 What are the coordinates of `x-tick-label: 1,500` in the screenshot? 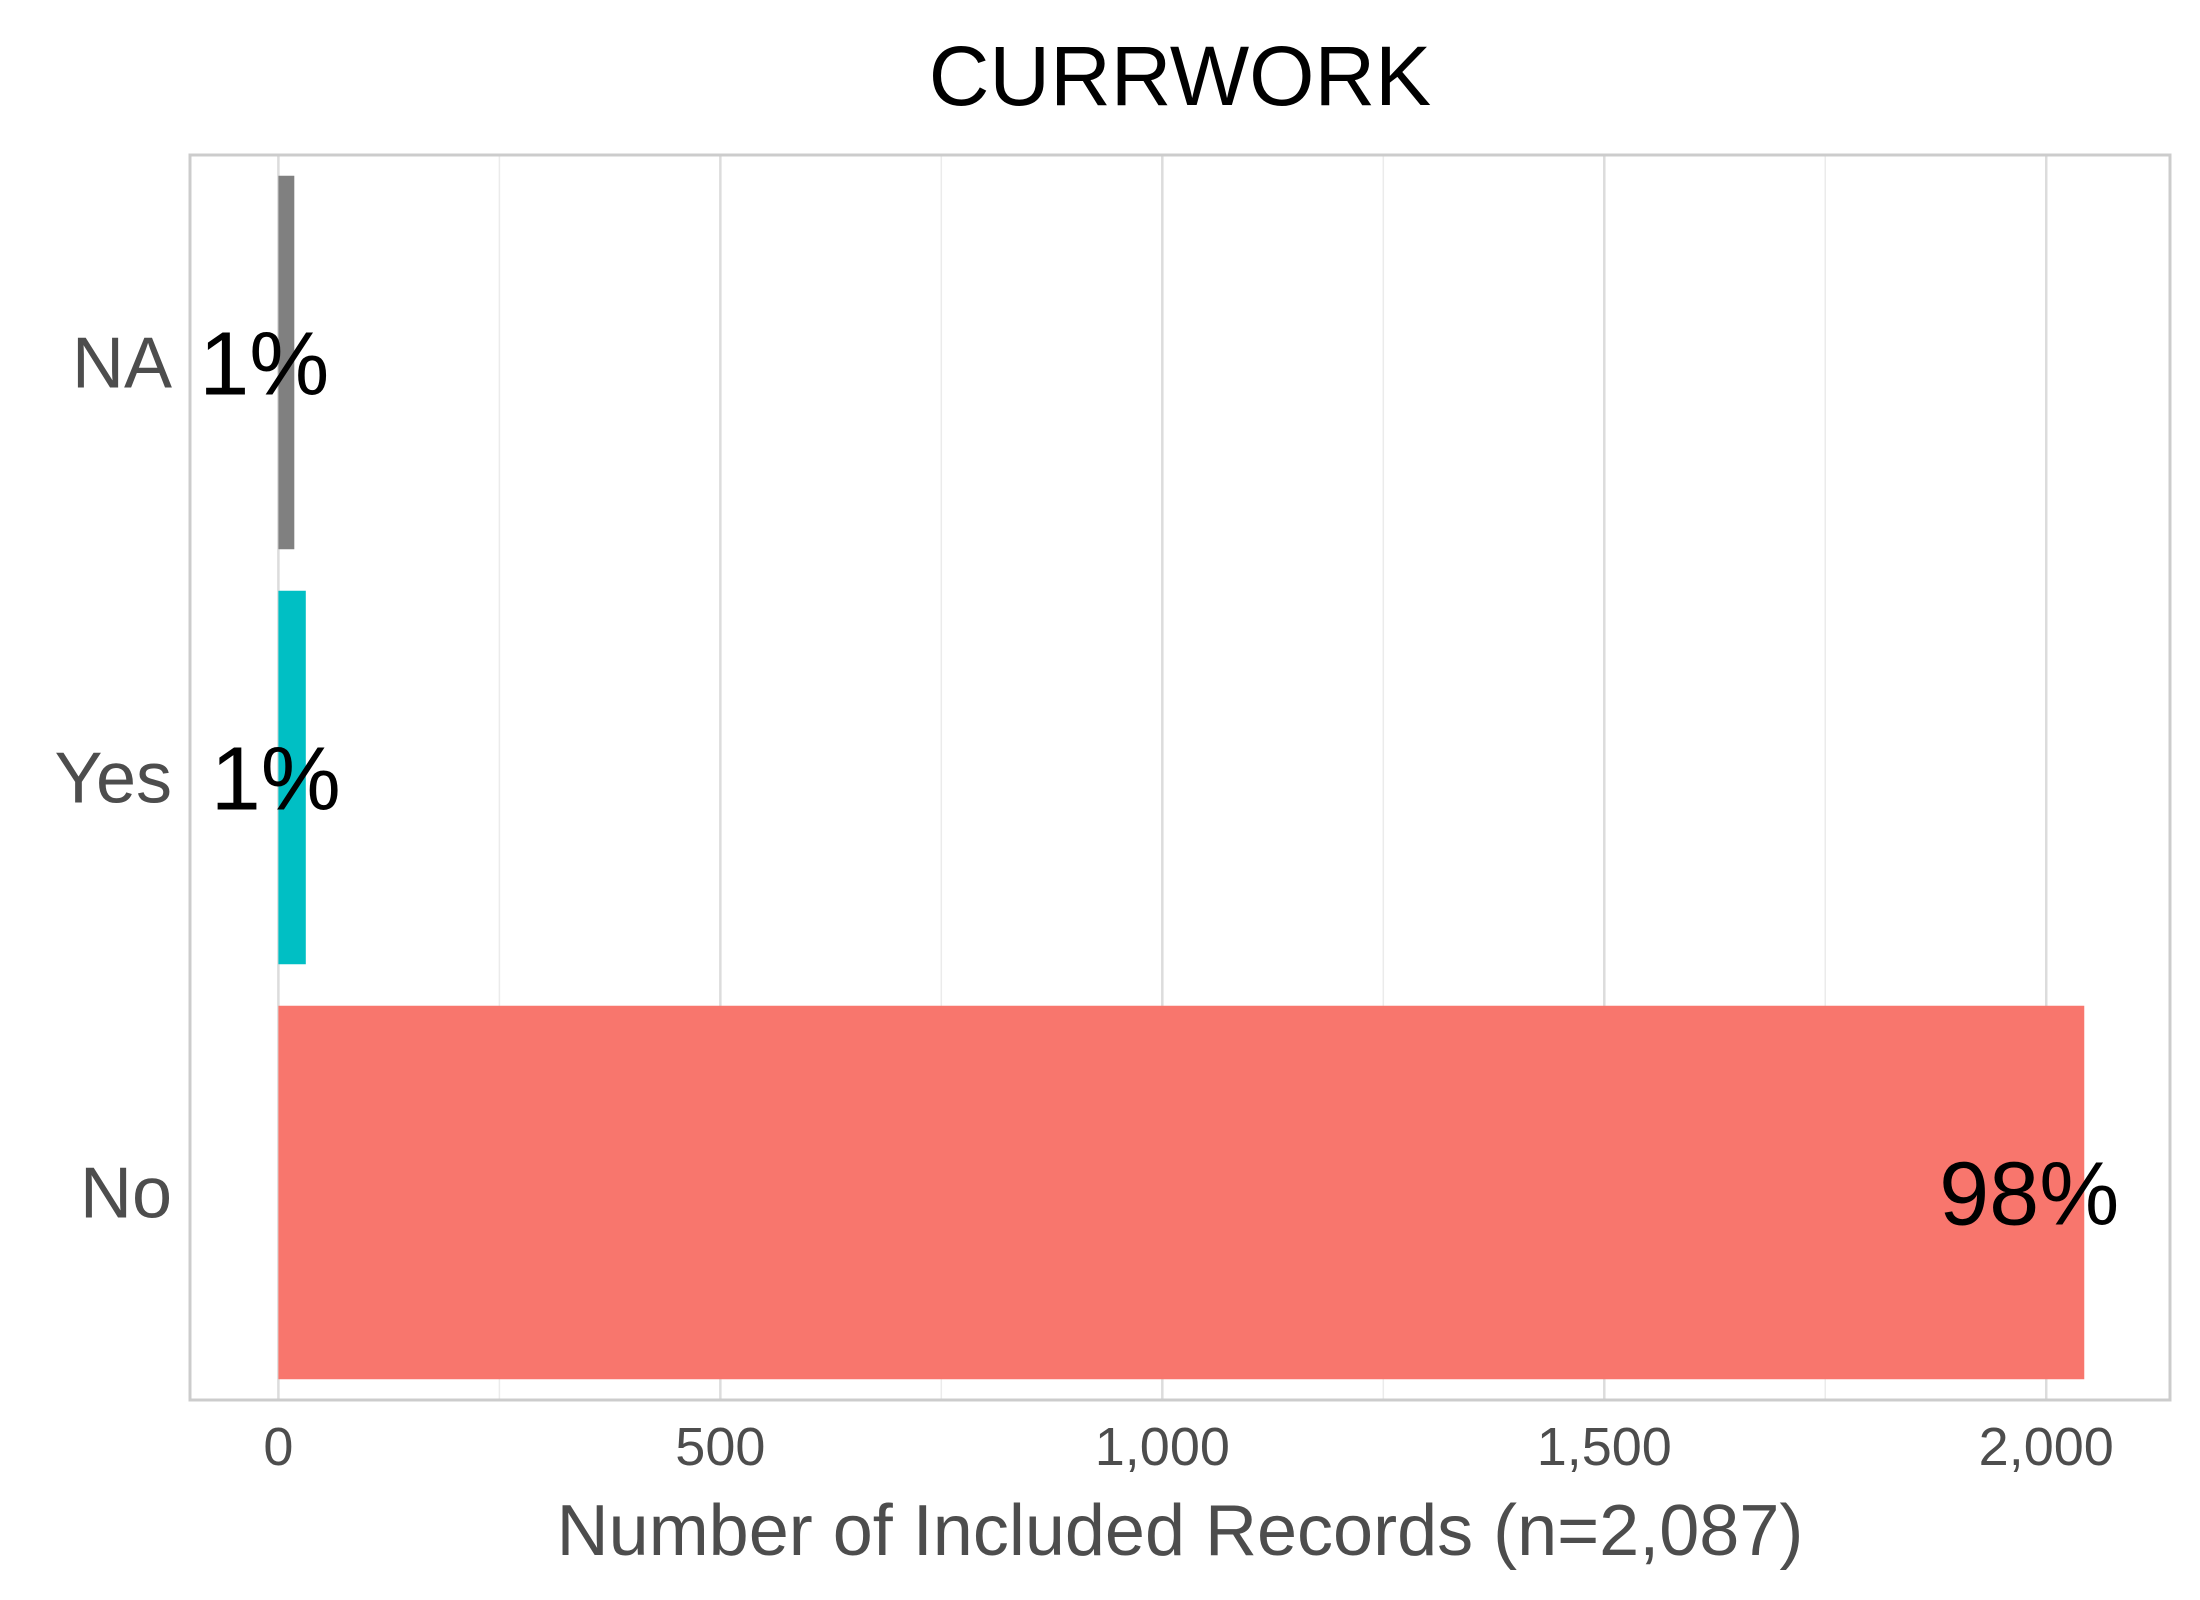 It's located at (1604, 1447).